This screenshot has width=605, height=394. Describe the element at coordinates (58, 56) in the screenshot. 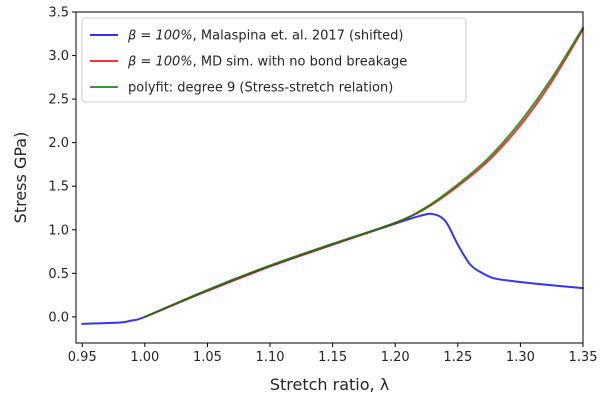

I see `y-tick-label: 3.0` at that location.